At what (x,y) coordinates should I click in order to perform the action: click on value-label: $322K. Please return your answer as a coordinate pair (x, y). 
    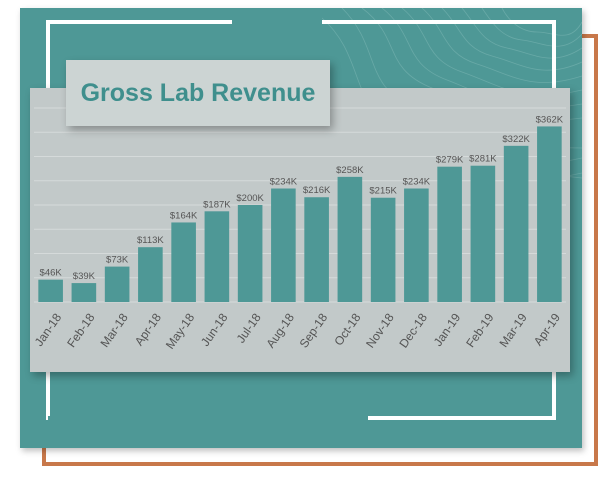
    Looking at the image, I should click on (516, 139).